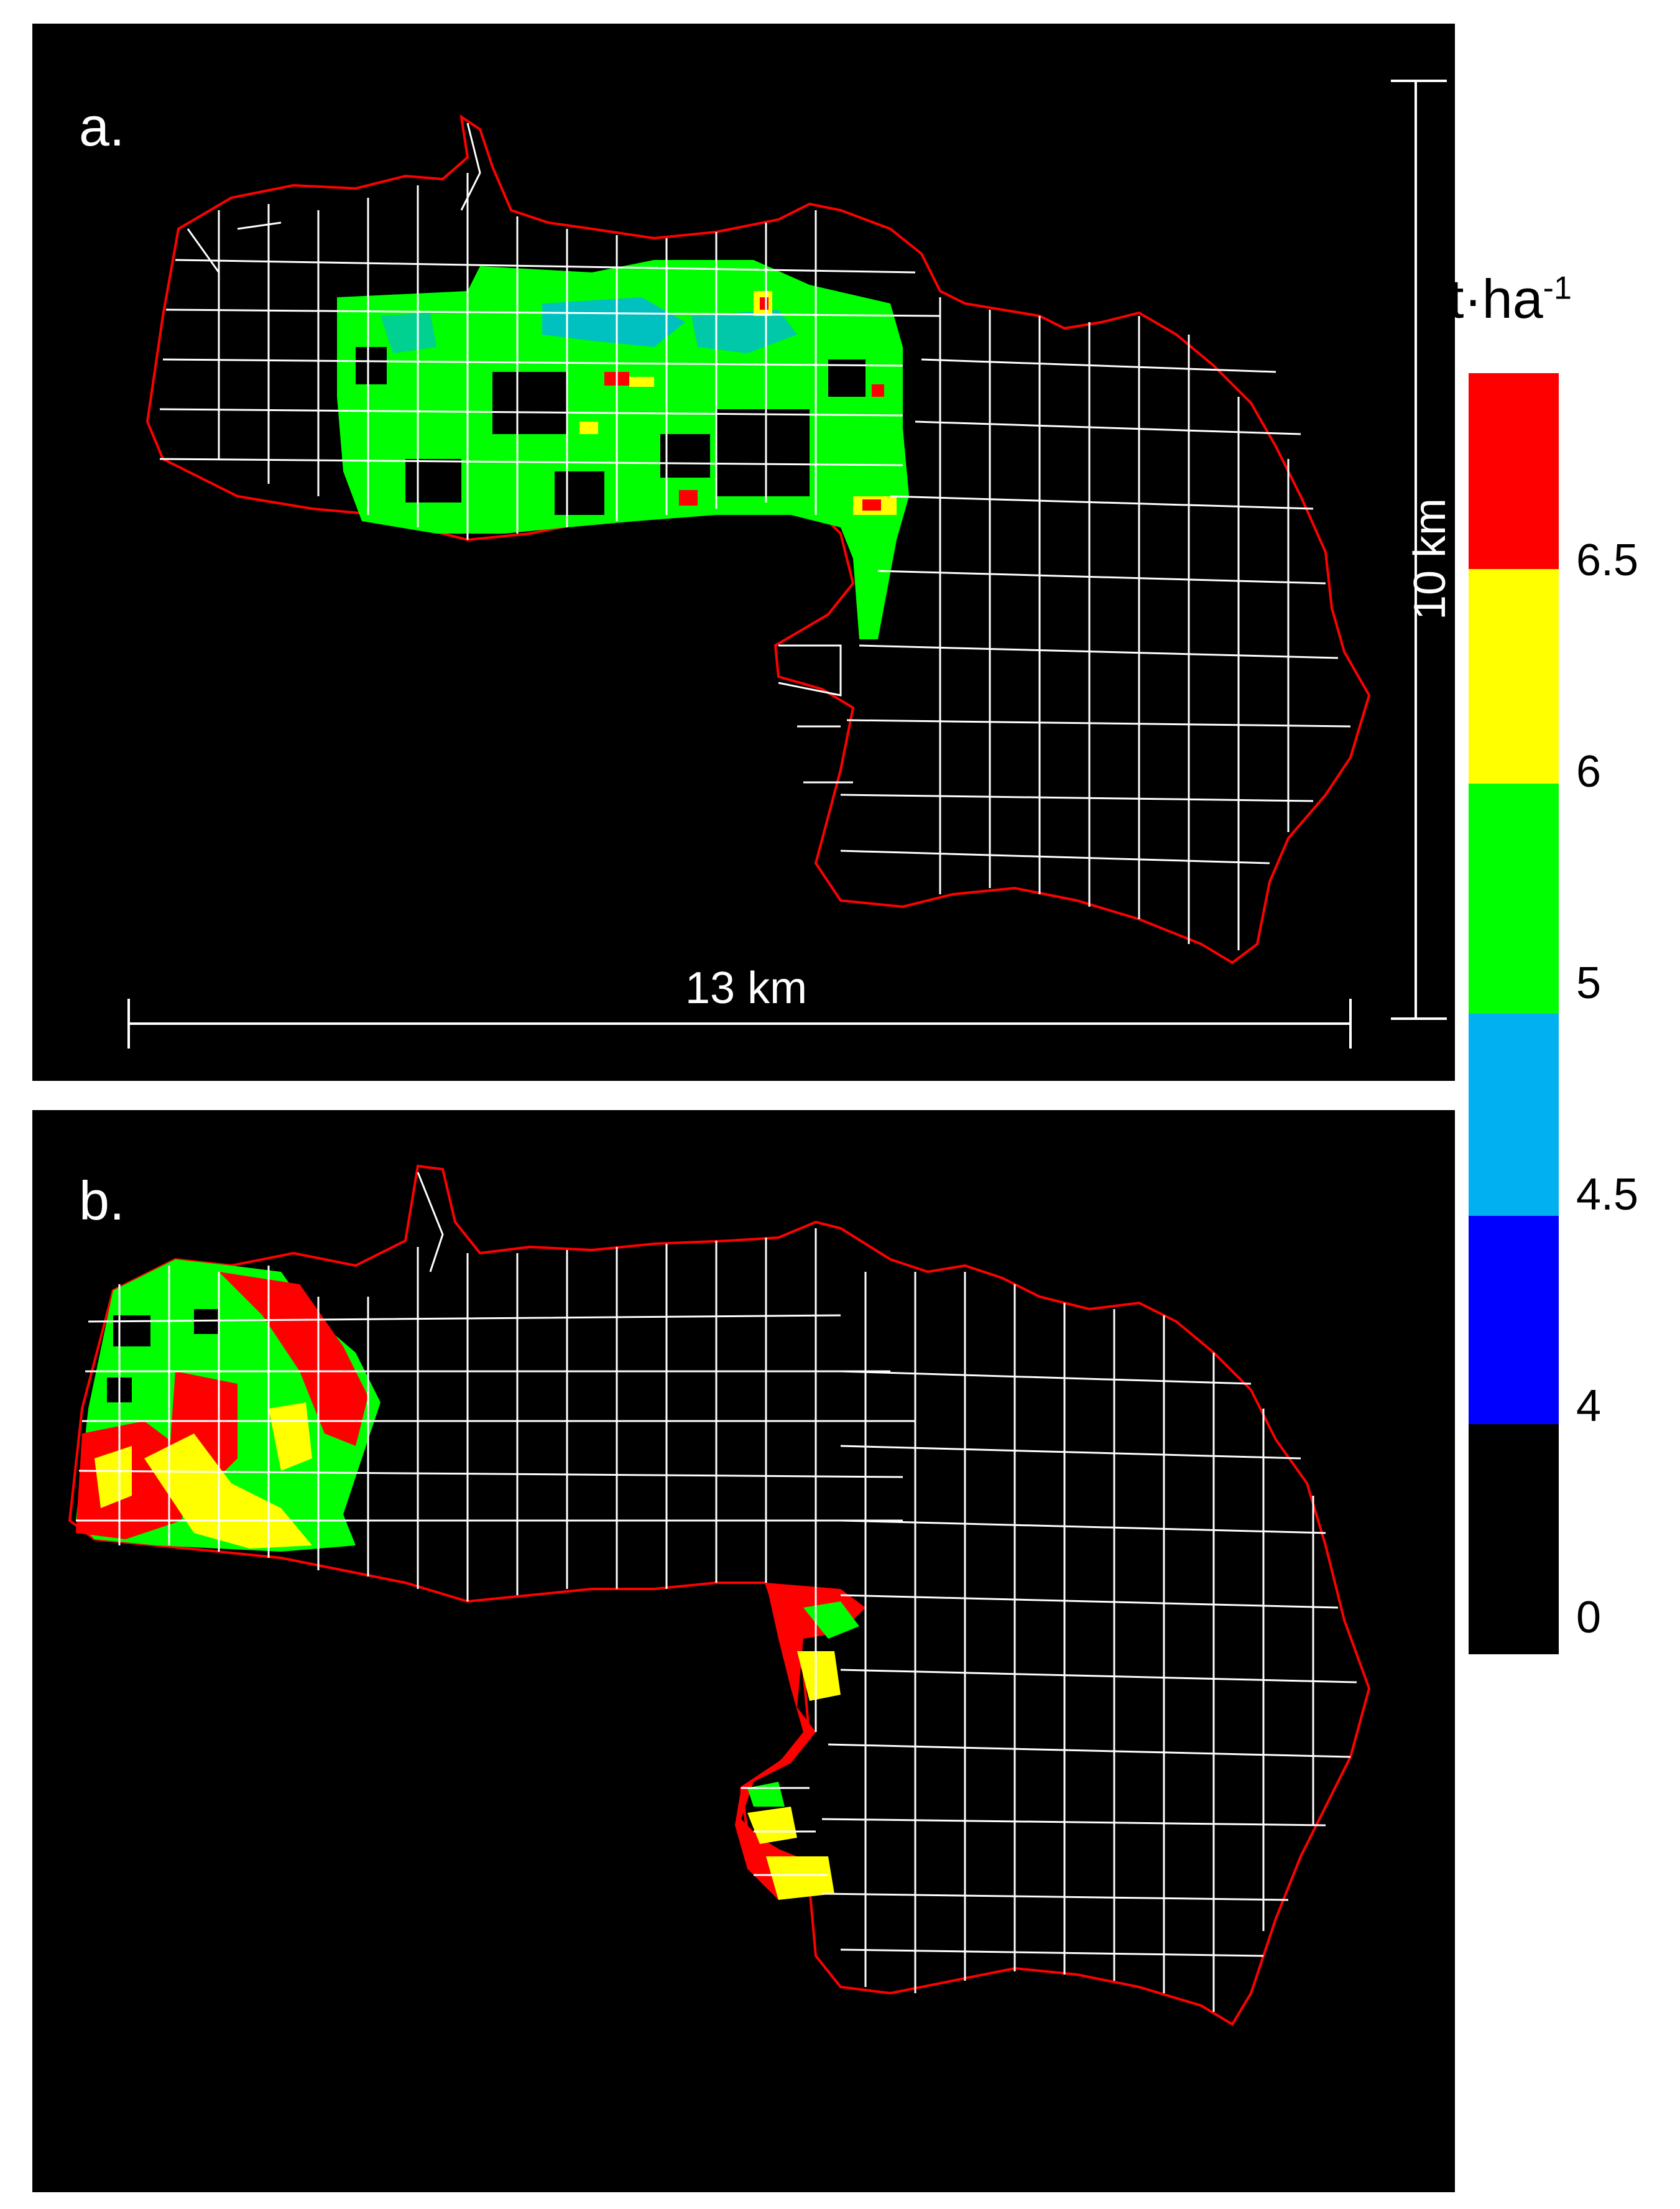 The height and width of the screenshot is (2209, 1680). I want to click on legend-swatch-yellow, so click(1514, 676).